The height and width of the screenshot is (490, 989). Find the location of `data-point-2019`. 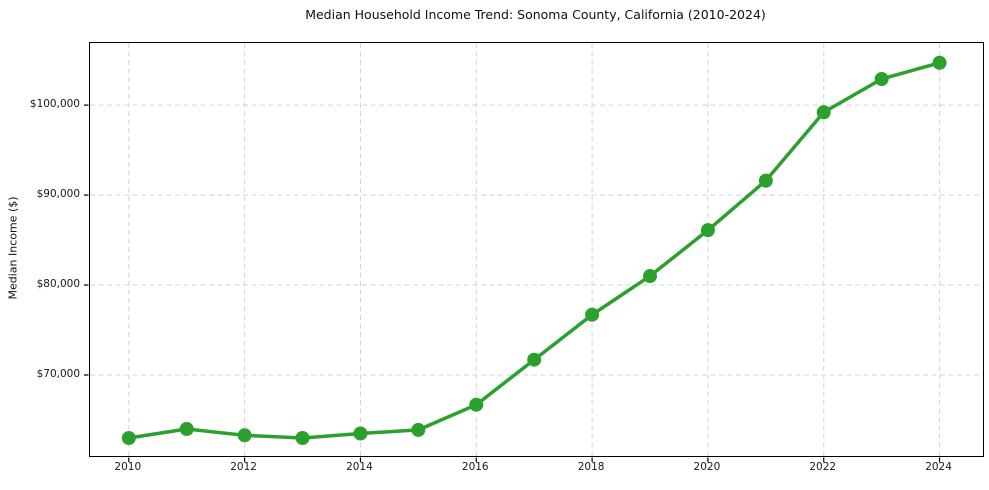

data-point-2019 is located at coordinates (650, 276).